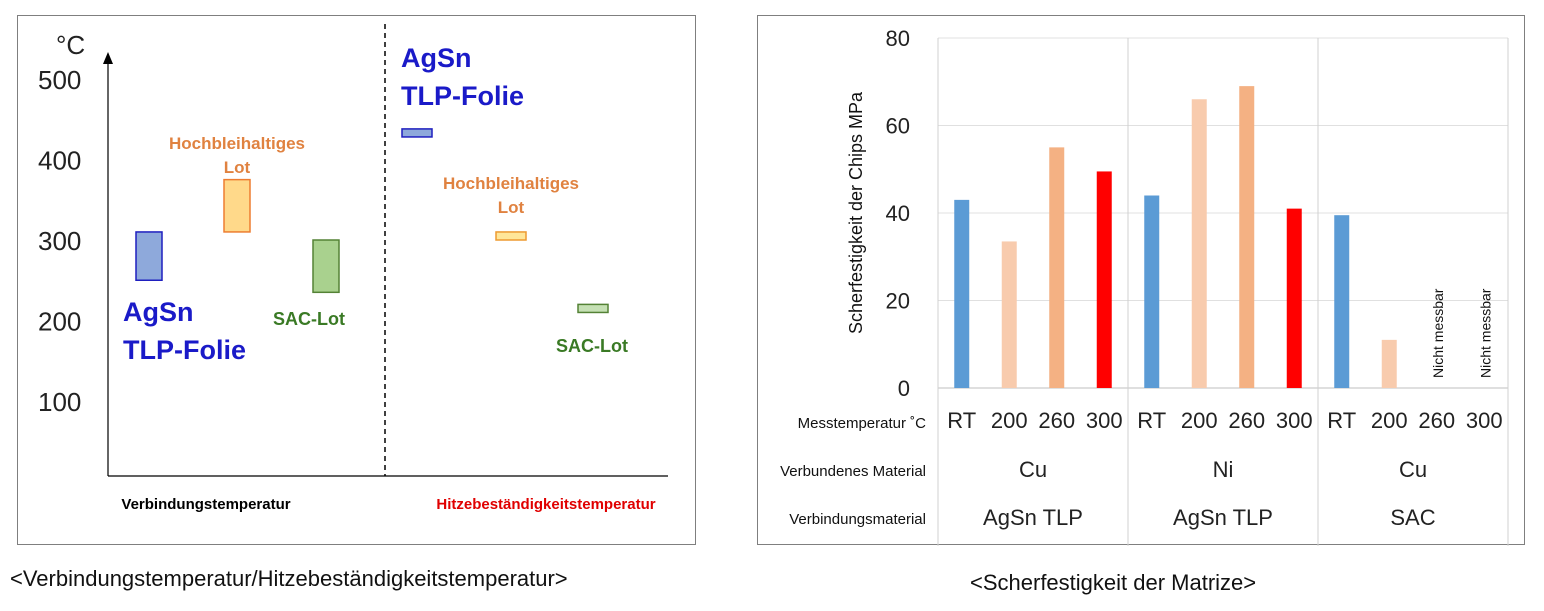 The height and width of the screenshot is (611, 1544). I want to click on joint-label: SAC, so click(1412, 517).